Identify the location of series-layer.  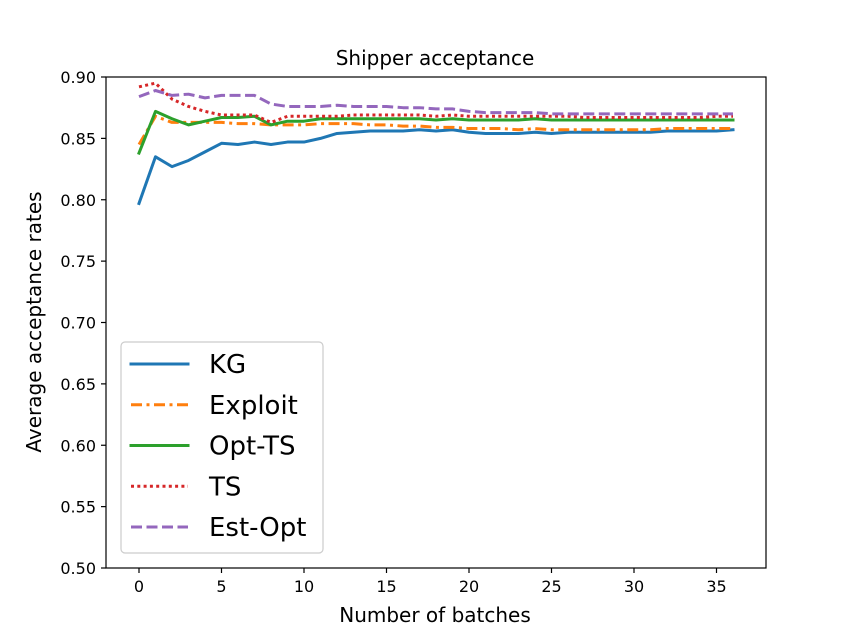
(436, 143).